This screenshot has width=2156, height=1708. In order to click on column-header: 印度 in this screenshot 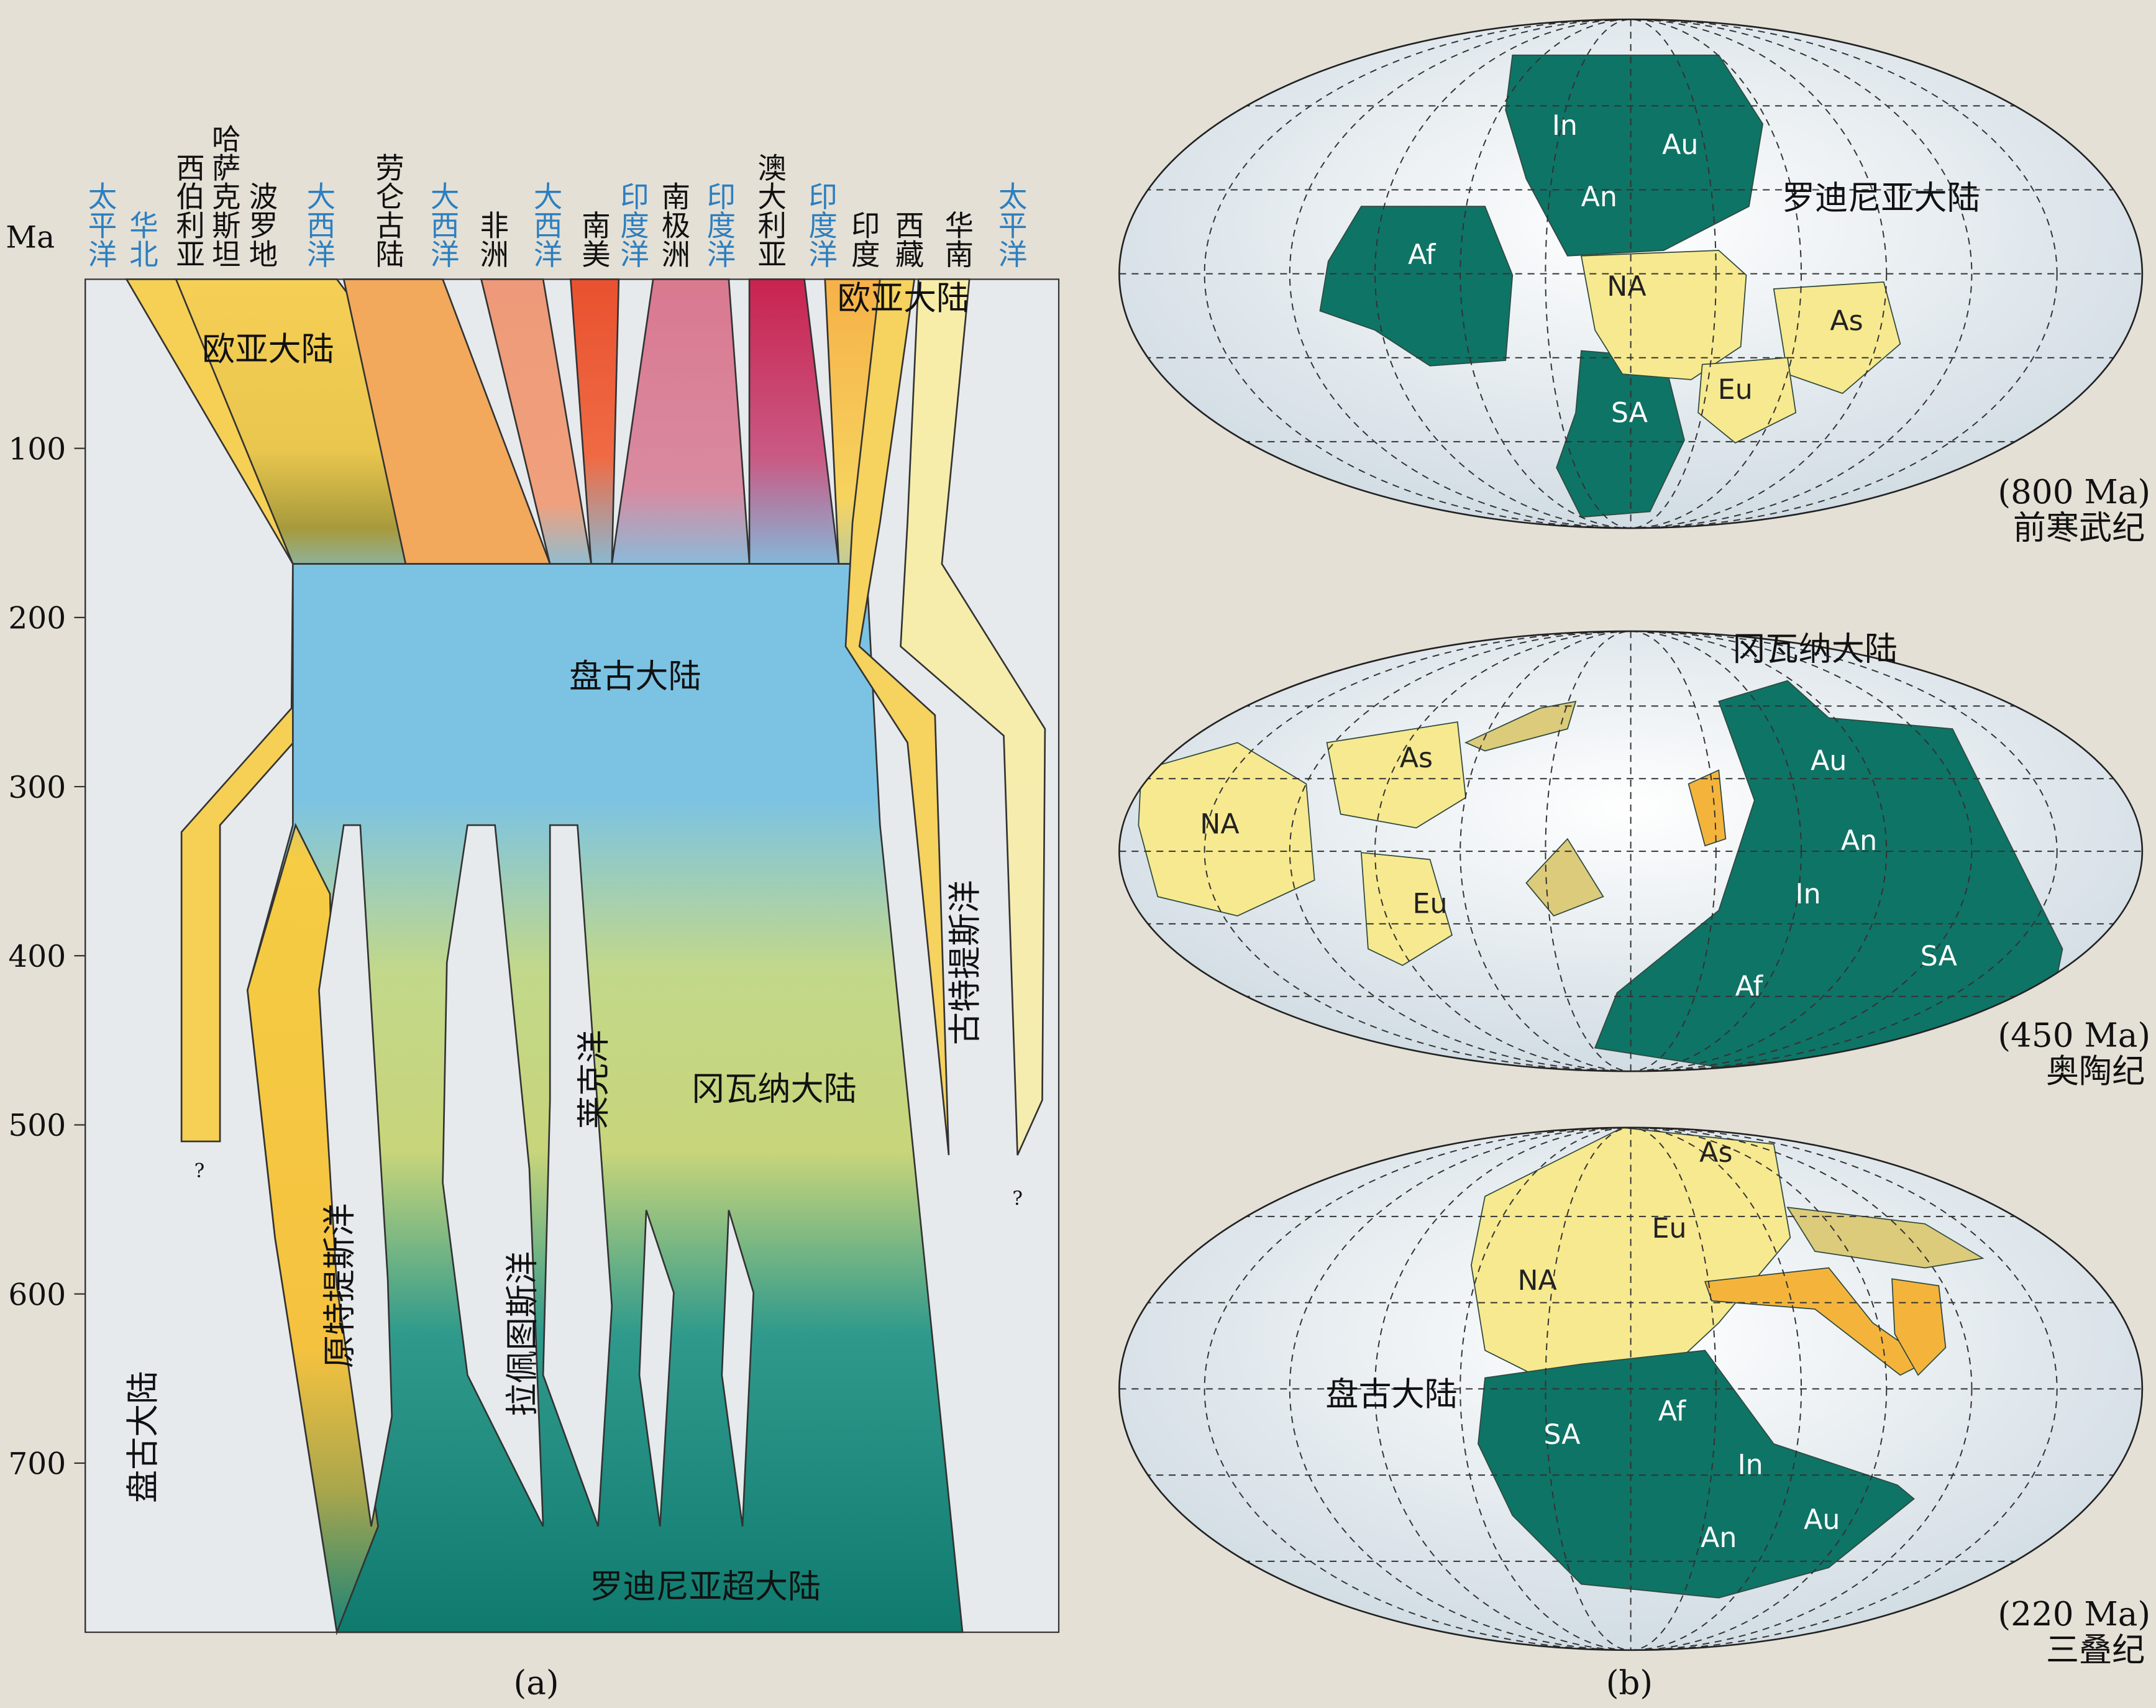, I will do `click(863, 240)`.